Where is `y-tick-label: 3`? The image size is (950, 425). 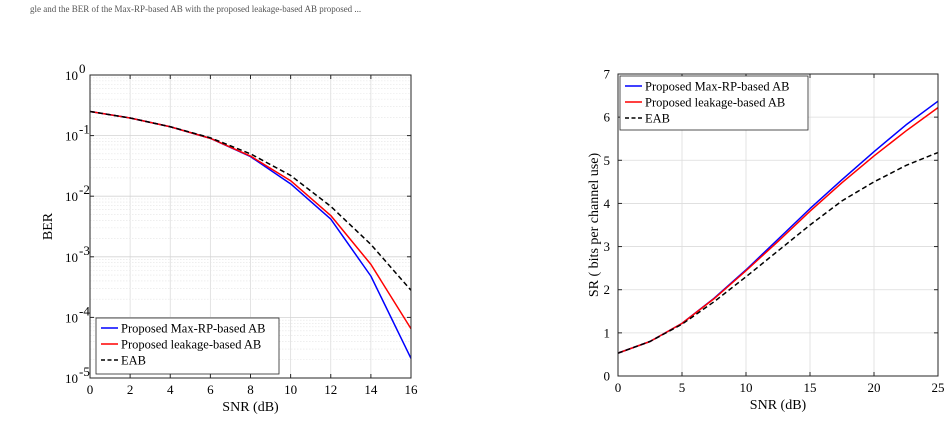
y-tick-label: 3 is located at coordinates (607, 246).